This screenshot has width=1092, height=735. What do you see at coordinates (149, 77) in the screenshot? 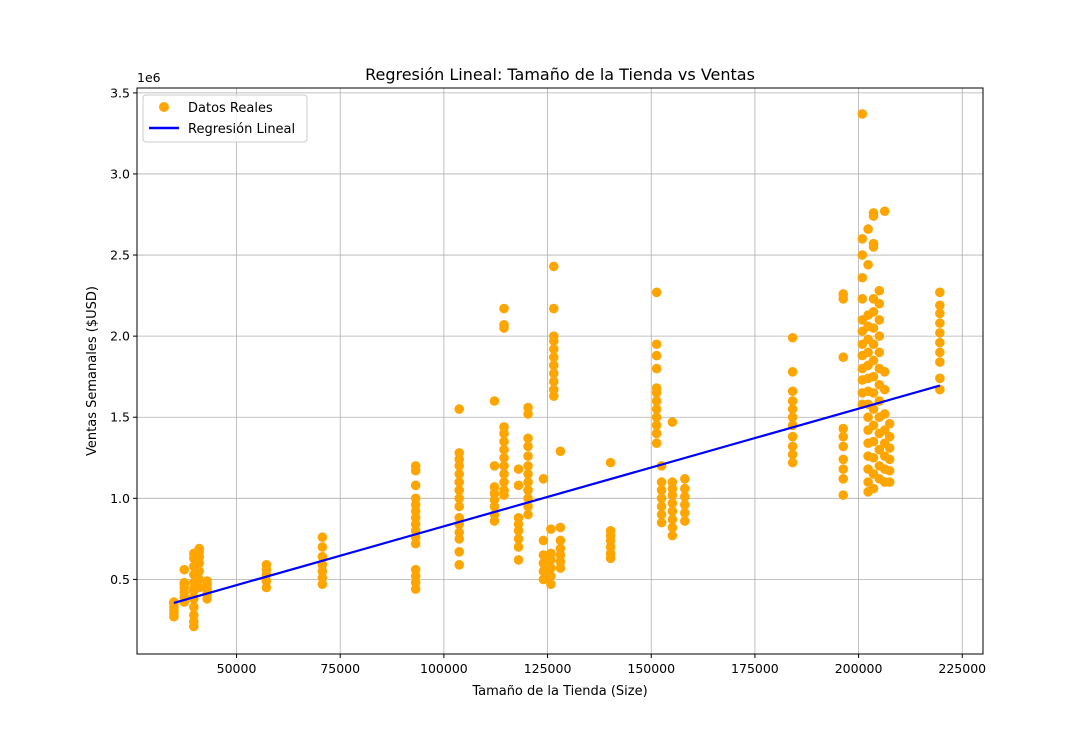
I see `y-offset-label: 1e6` at bounding box center [149, 77].